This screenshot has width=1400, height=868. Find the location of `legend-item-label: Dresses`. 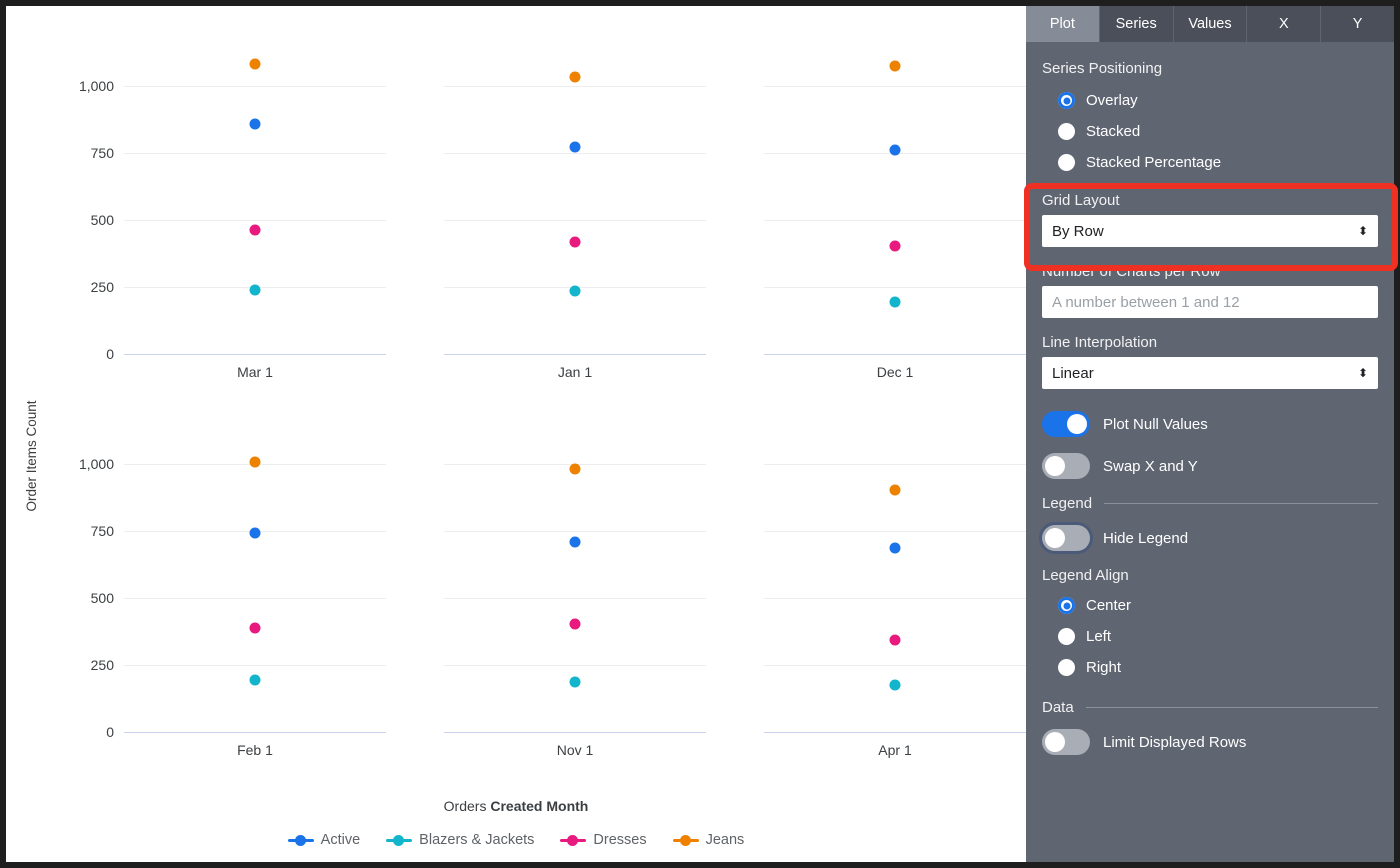

legend-item-label: Dresses is located at coordinates (620, 840).